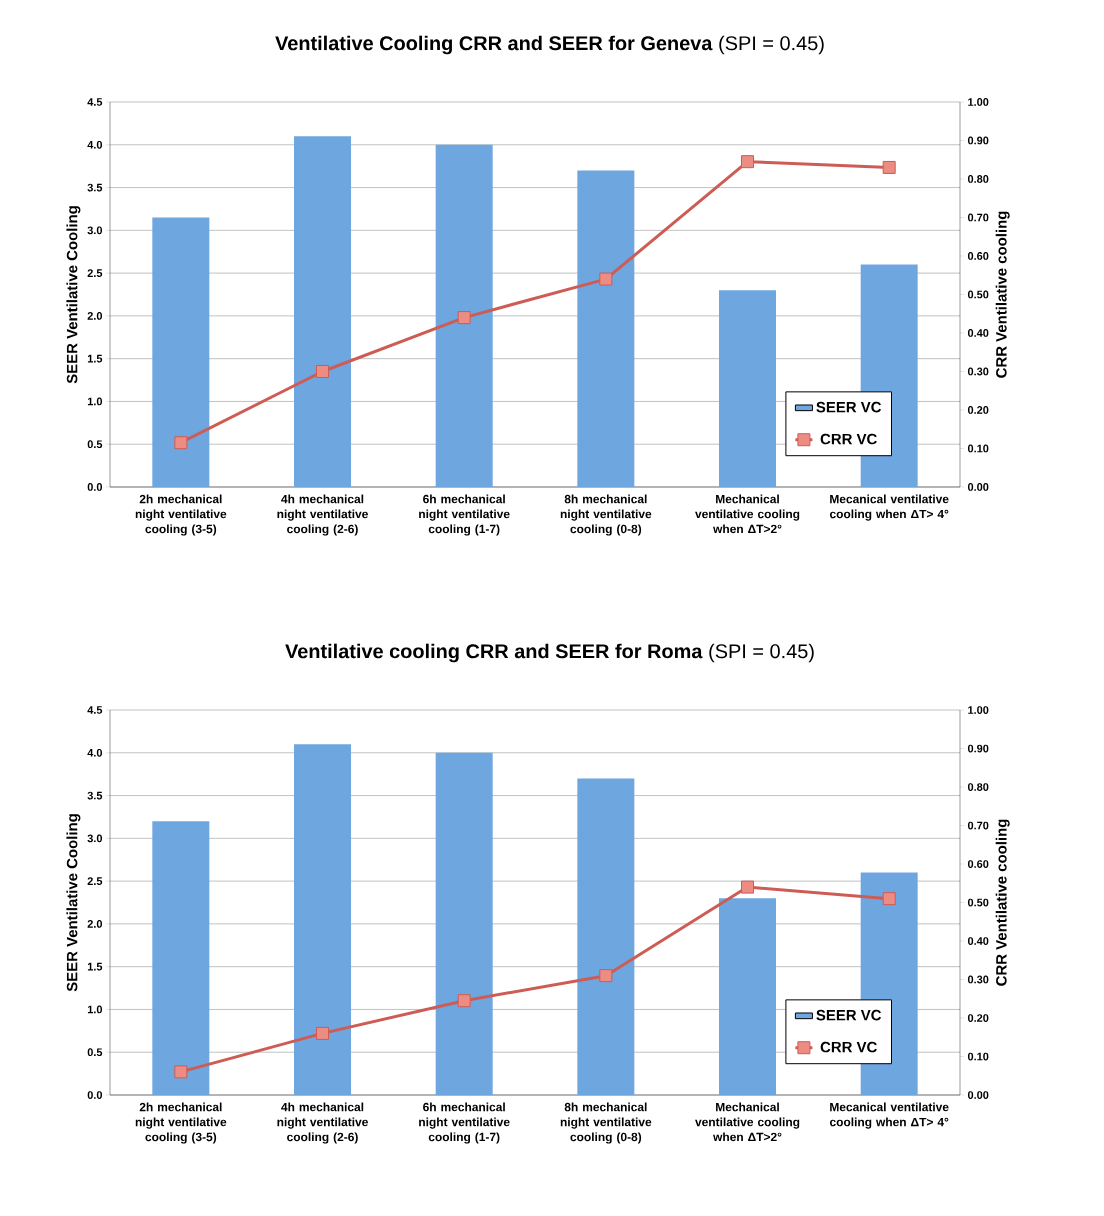 The image size is (1104, 1216). I want to click on chart-title: Ventilative Cooling CRR and SEER for Geneva (SPI = 0.45), so click(549, 45).